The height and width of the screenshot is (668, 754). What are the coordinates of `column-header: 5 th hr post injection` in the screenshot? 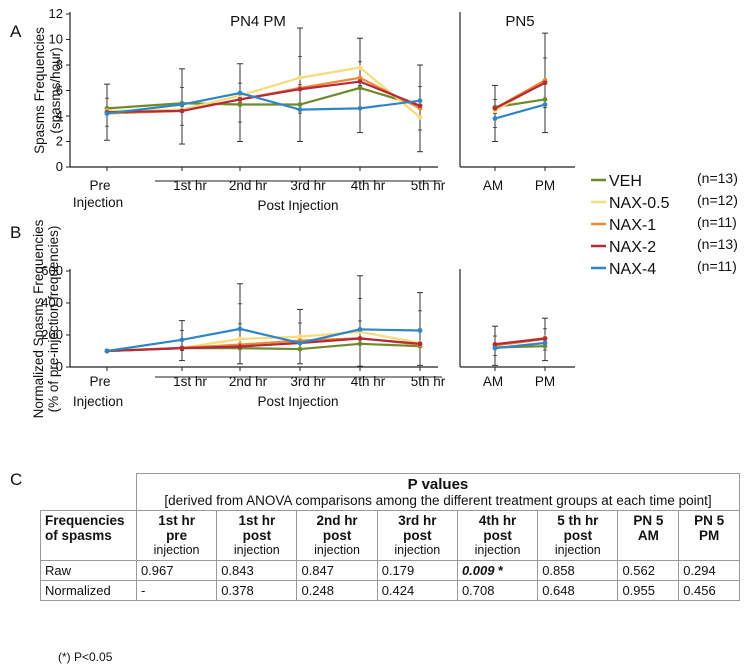 It's located at (578, 535).